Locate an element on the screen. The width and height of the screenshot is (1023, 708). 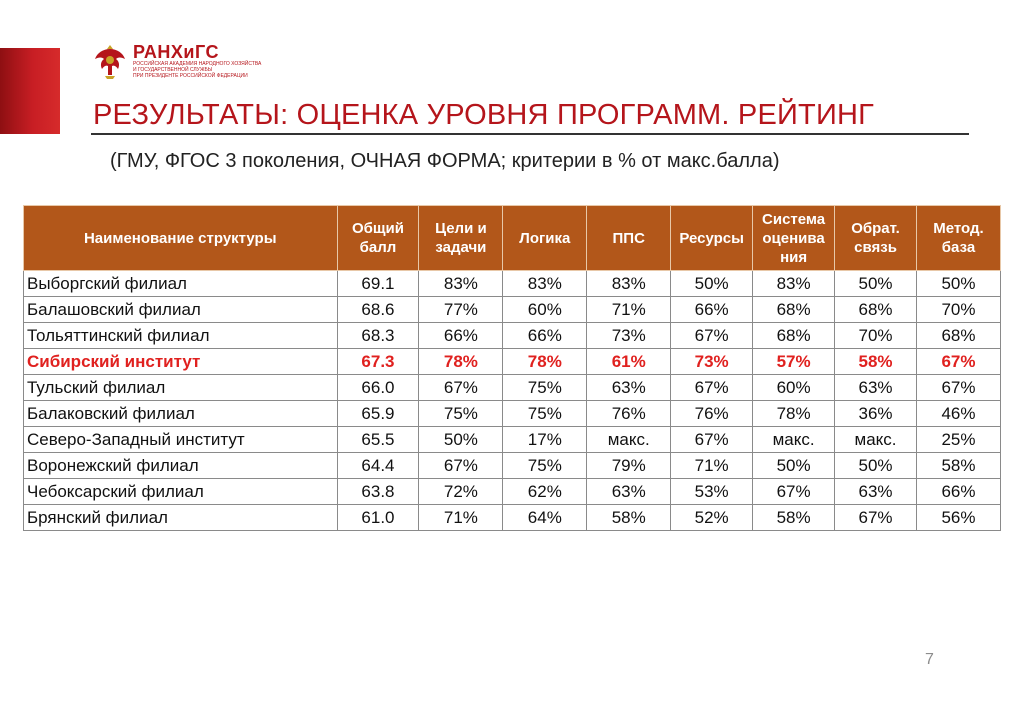
score-cell: 78% is located at coordinates (461, 361).